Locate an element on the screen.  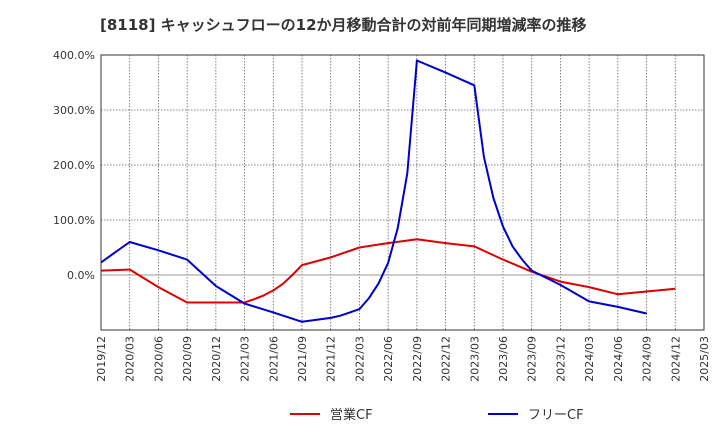
y-tick-label-2: 200.0% is located at coordinates (74, 165).